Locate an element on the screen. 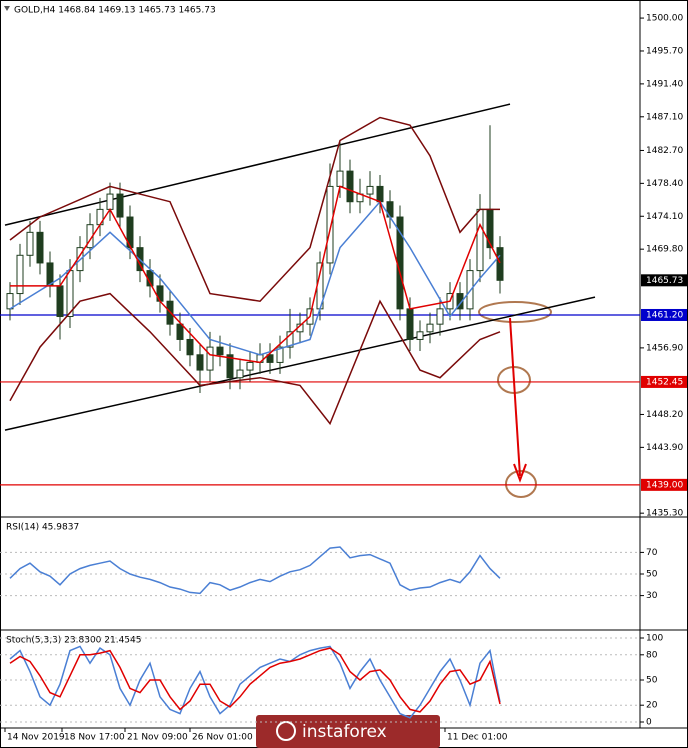 Image resolution: width=688 pixels, height=748 pixels. y-tick-label: 0 is located at coordinates (649, 723).